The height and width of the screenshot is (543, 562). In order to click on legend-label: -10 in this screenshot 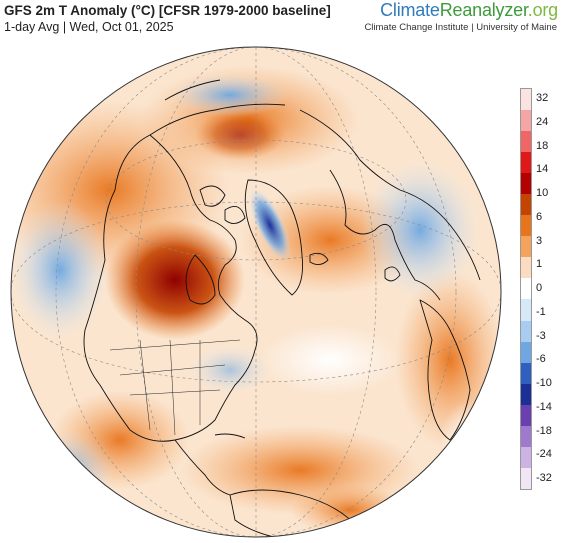, I will do `click(544, 383)`.